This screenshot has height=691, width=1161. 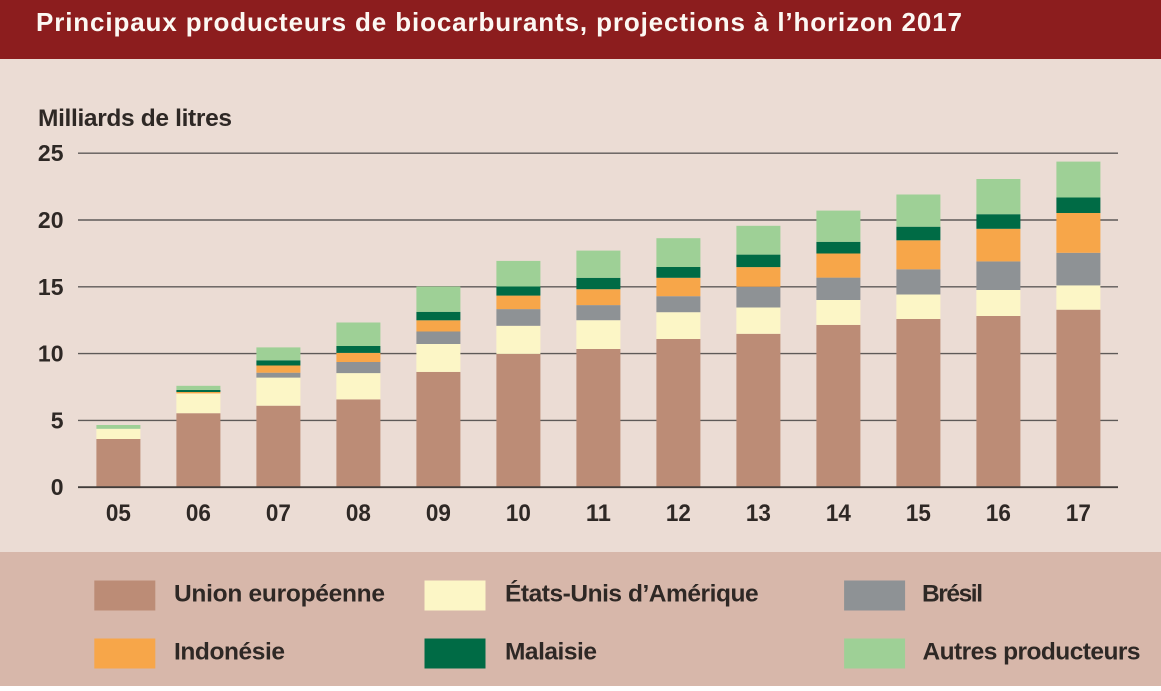 I want to click on svg-text: Milliards de litres, so click(x=135, y=118).